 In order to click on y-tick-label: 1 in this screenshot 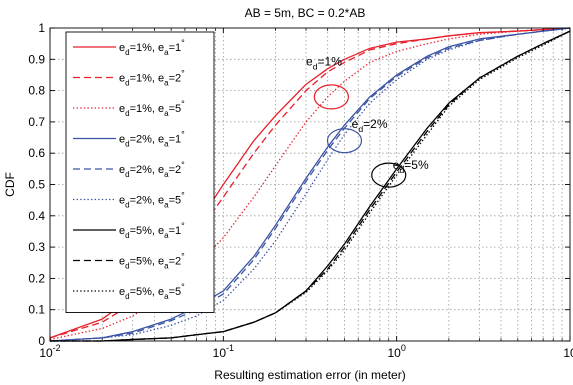, I will do `click(41, 28)`.